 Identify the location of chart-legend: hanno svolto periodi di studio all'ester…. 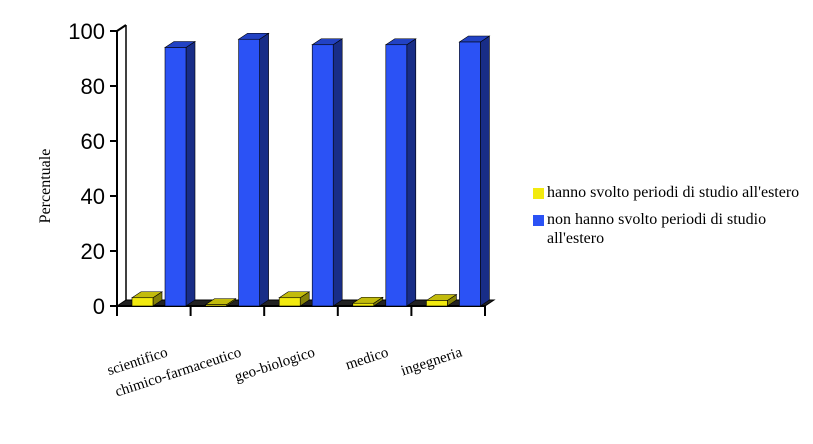
(673, 219).